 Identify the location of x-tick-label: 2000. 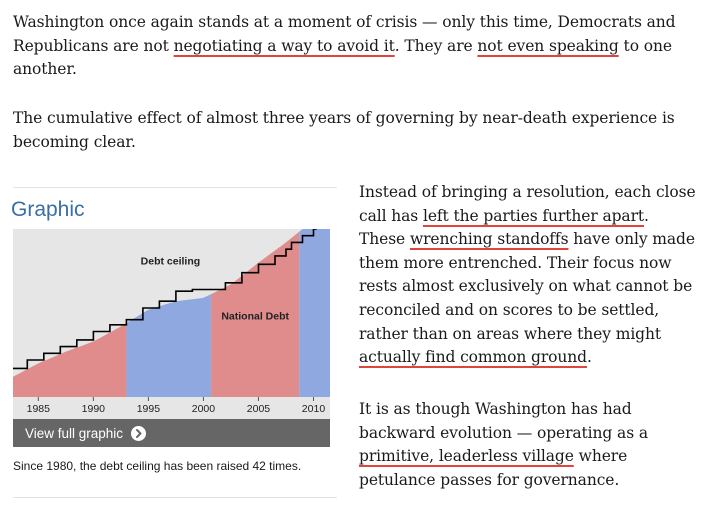
(204, 409).